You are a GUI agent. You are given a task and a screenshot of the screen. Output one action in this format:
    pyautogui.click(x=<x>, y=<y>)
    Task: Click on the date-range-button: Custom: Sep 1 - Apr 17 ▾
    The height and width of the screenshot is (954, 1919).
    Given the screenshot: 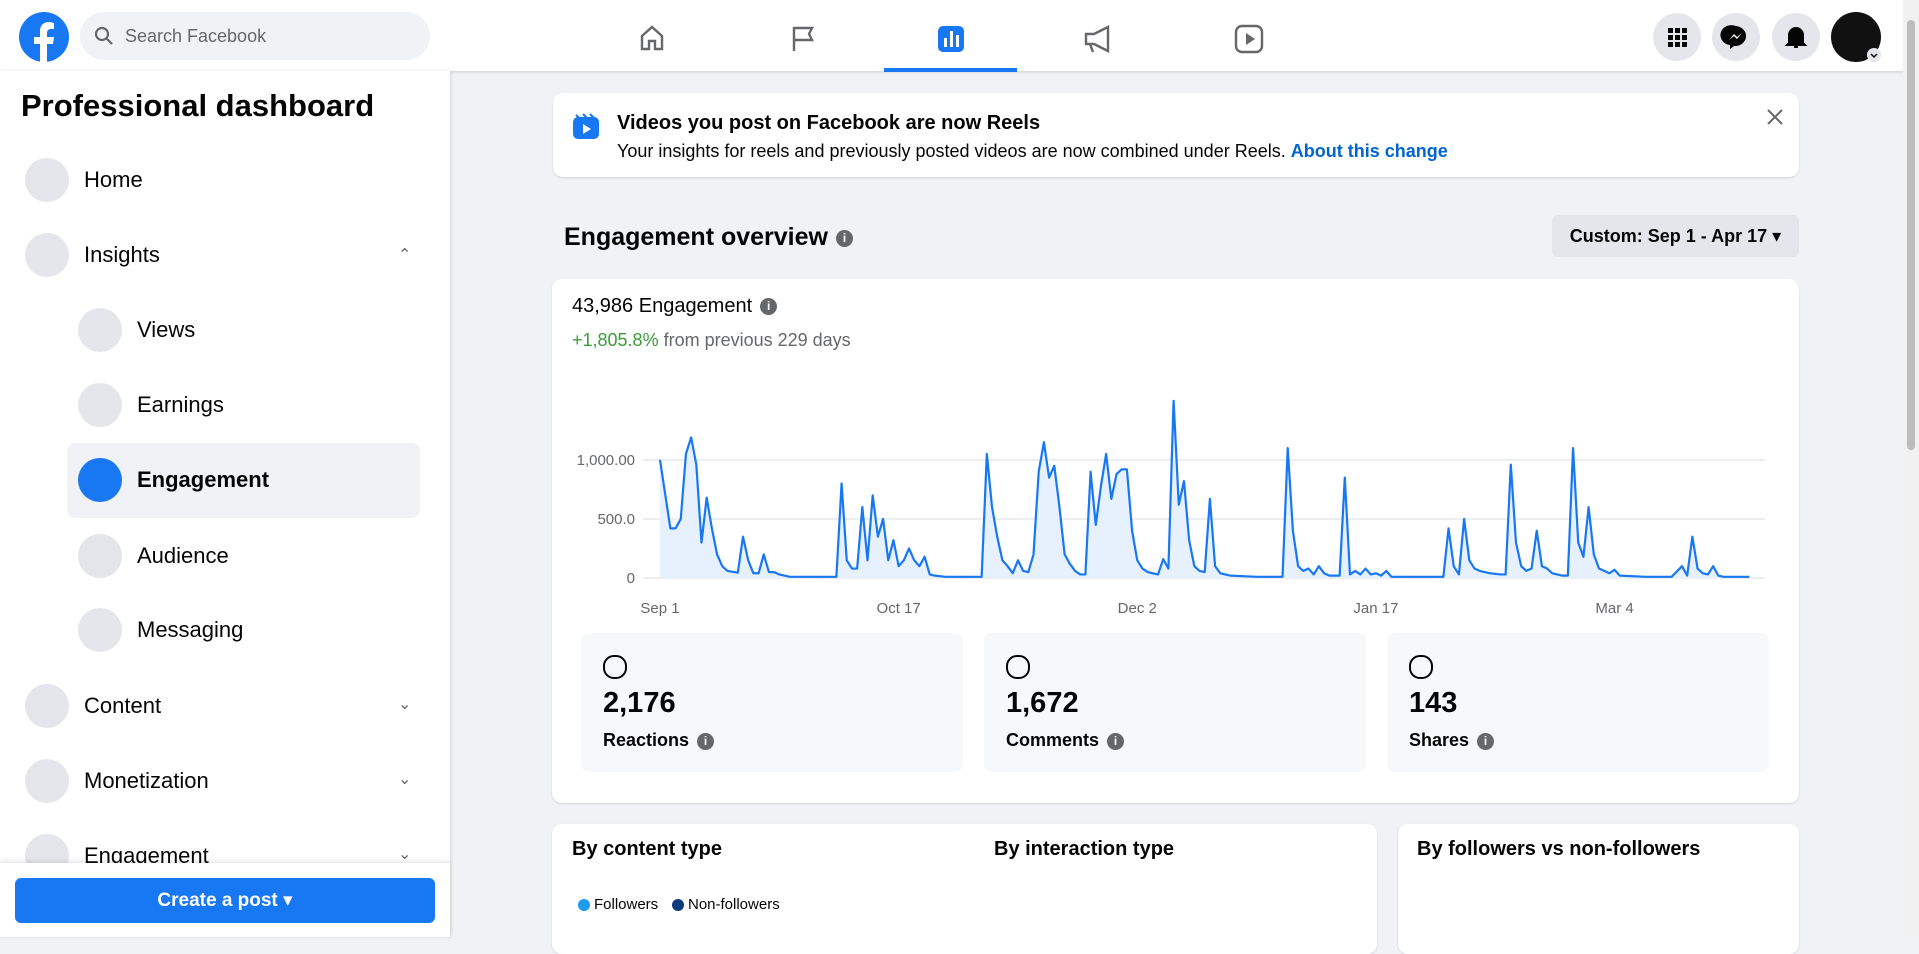 What is the action you would take?
    pyautogui.click(x=1675, y=236)
    